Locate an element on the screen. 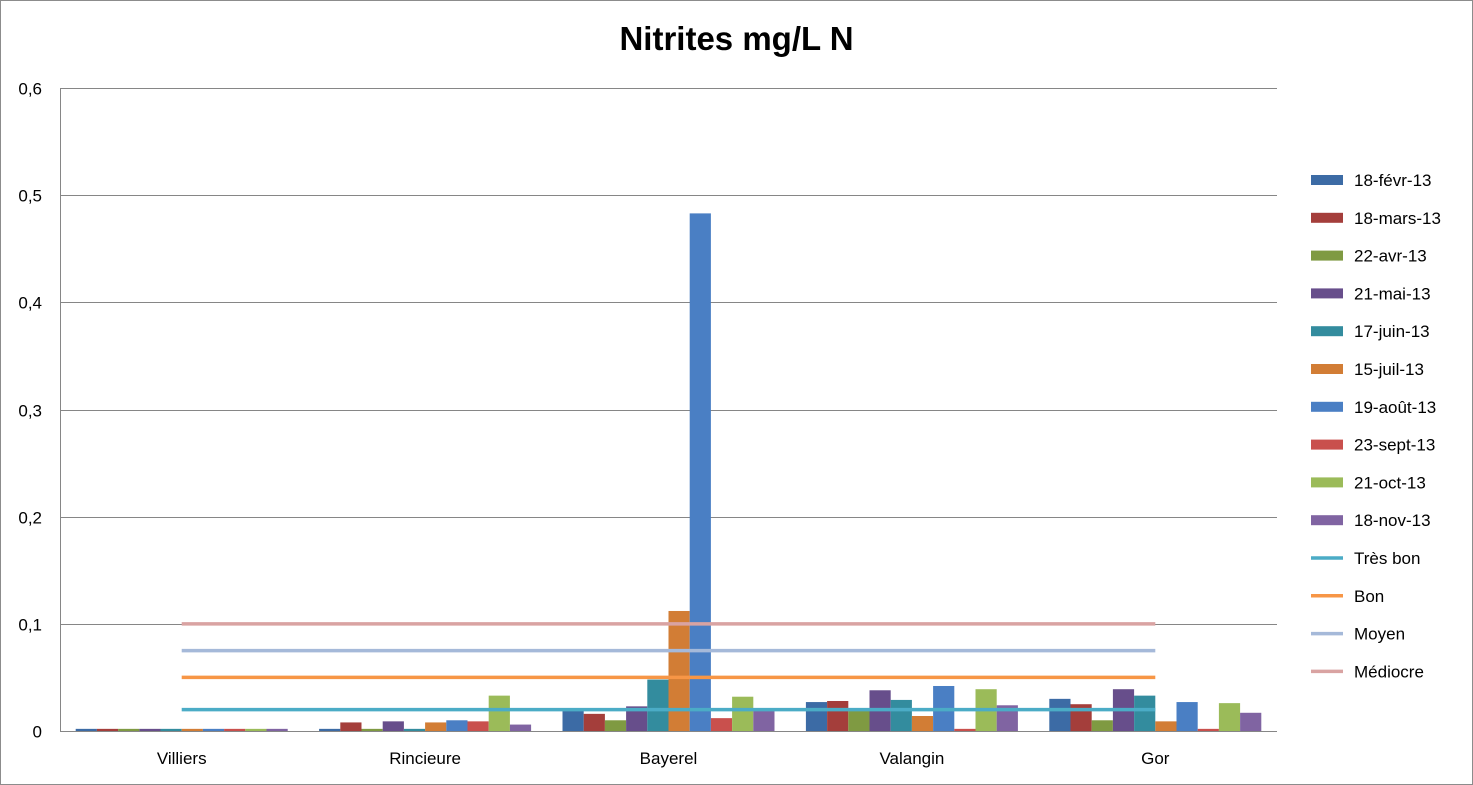  legend-label: 18-nov-13 is located at coordinates (1392, 520).